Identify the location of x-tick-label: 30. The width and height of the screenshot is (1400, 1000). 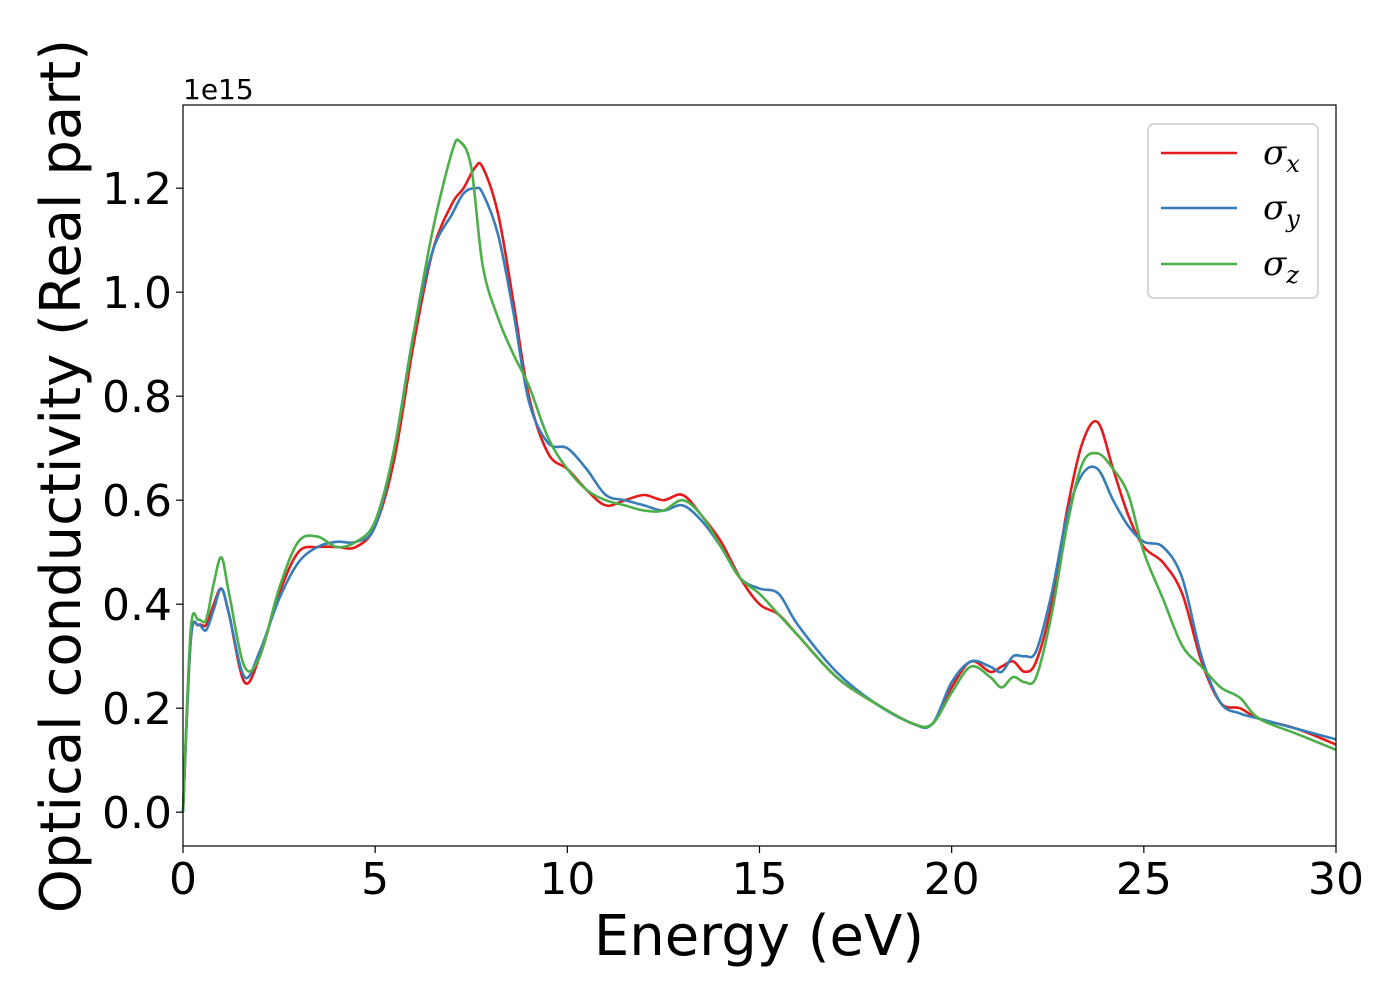
(1336, 879).